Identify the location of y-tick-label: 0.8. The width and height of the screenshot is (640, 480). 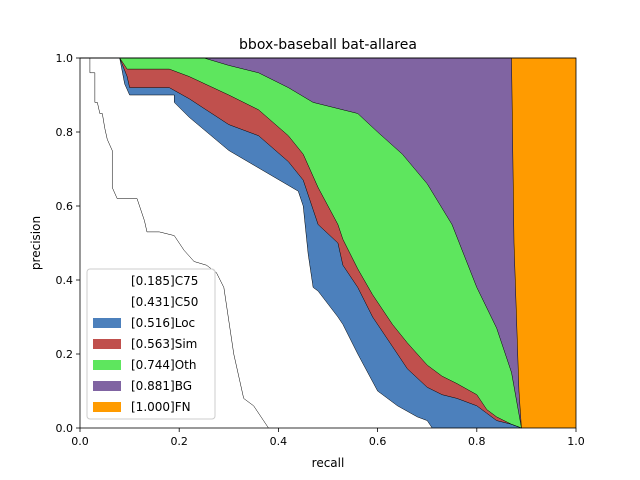
(65, 132).